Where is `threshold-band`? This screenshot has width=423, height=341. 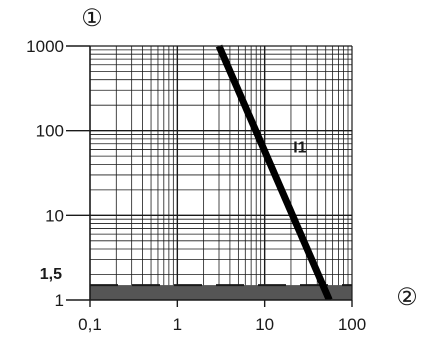
threshold-band is located at coordinates (221, 292).